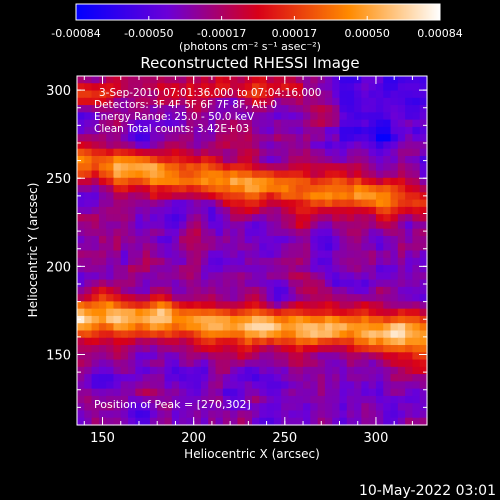  I want to click on colorbar, so click(258, 12).